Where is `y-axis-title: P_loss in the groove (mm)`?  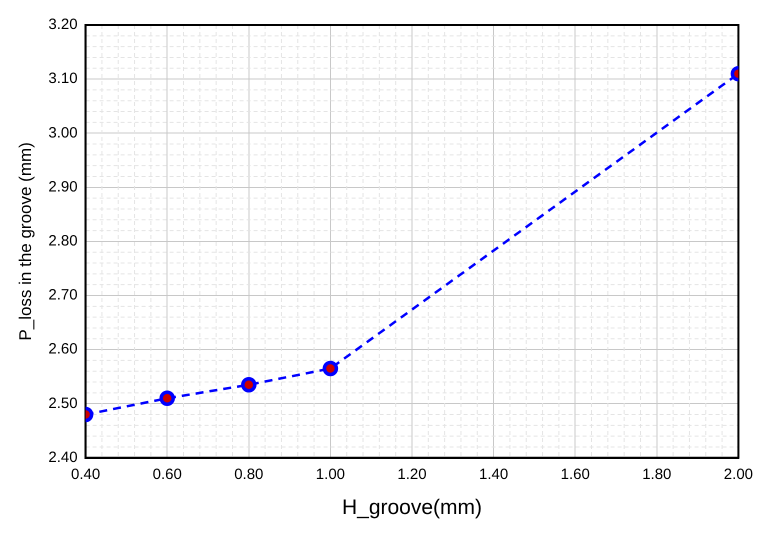
y-axis-title: P_loss in the groove (mm) is located at coordinates (25, 241).